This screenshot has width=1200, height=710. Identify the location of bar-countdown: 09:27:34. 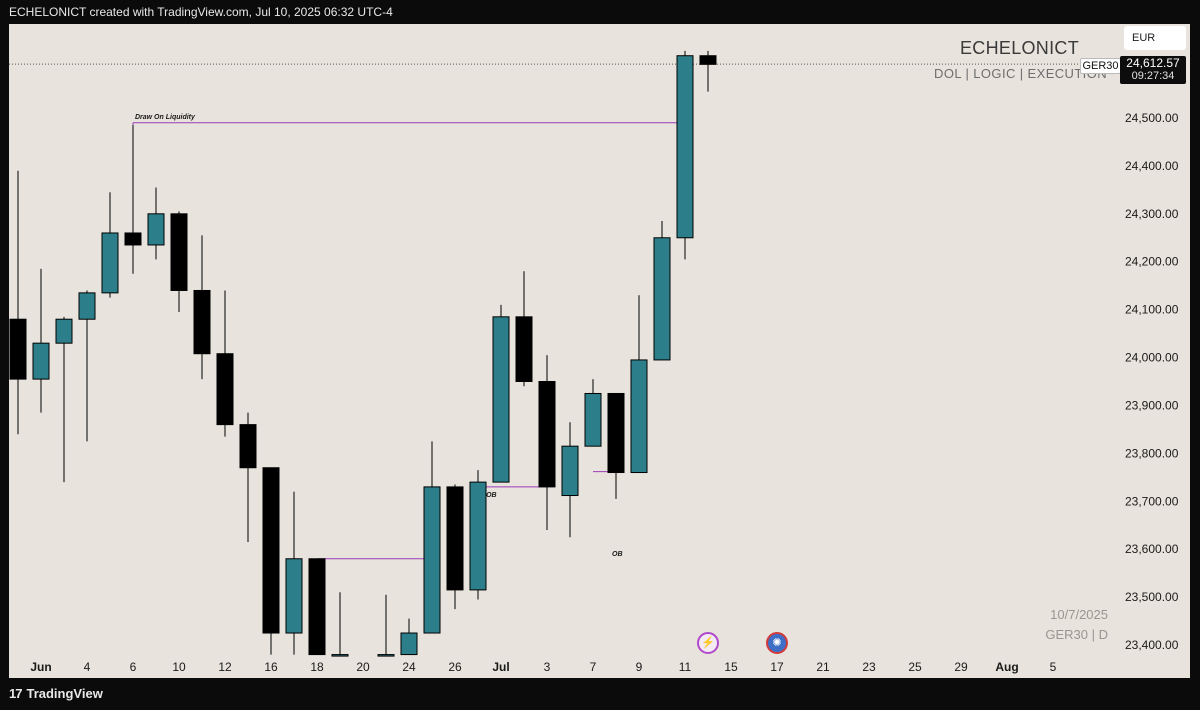
(1153, 76).